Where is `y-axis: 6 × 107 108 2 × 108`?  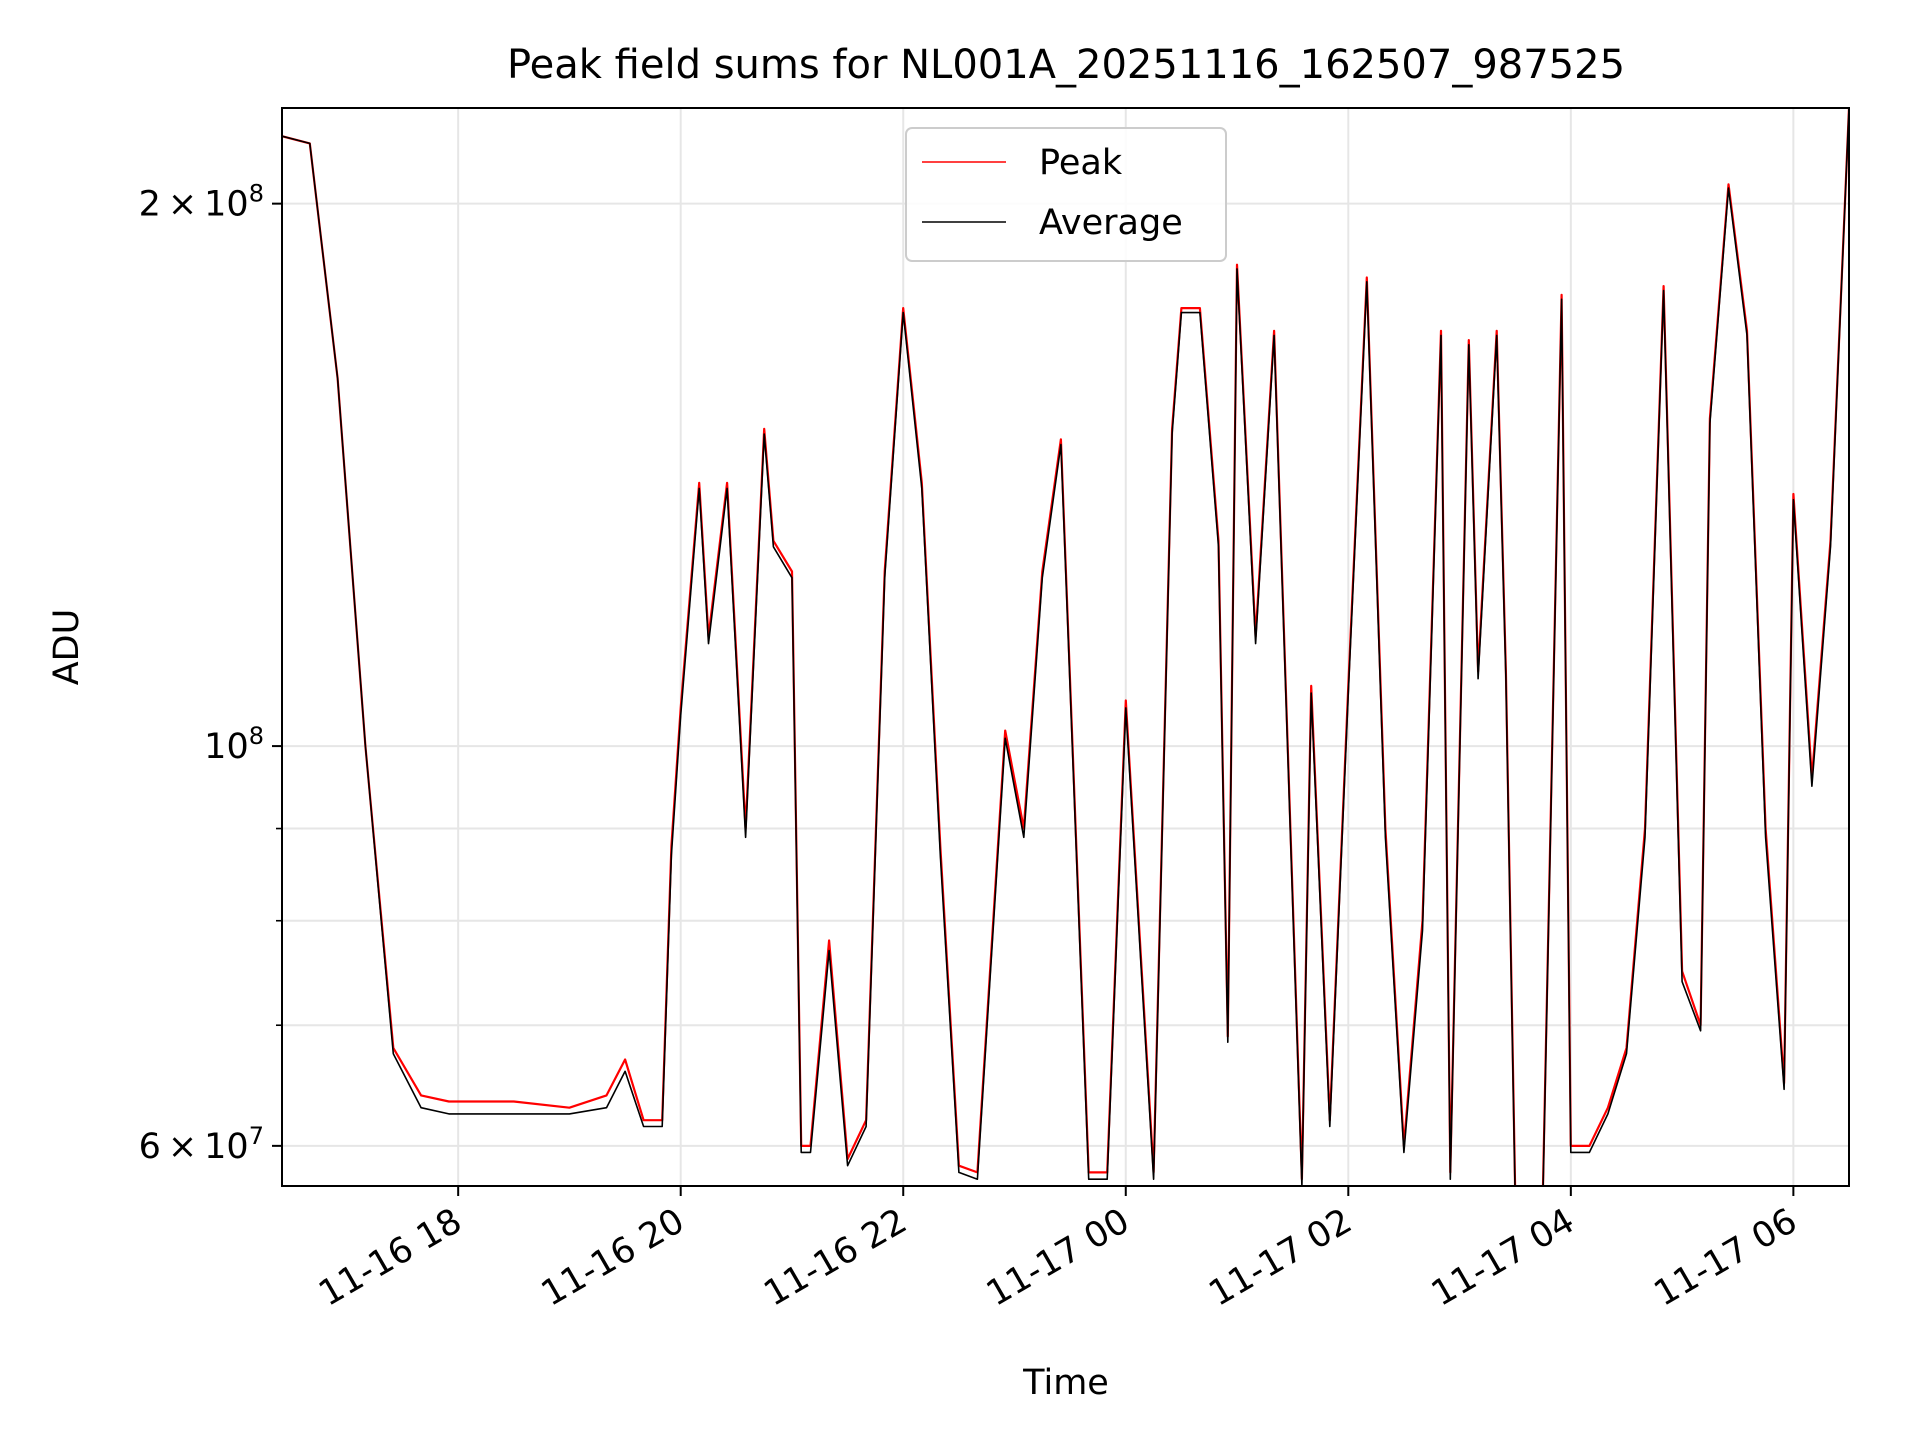 y-axis: 6 × 107 108 2 × 108 is located at coordinates (210, 673).